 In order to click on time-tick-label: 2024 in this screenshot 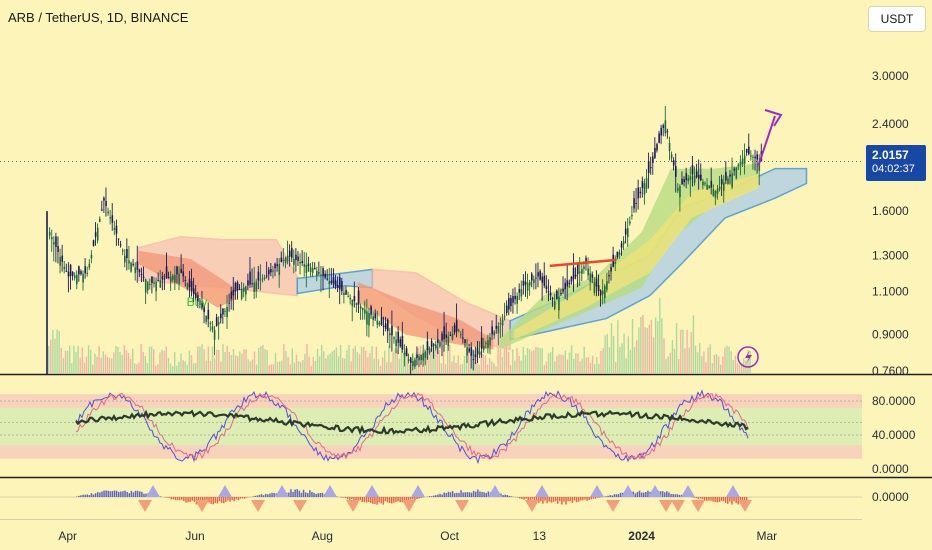, I will do `click(641, 536)`.